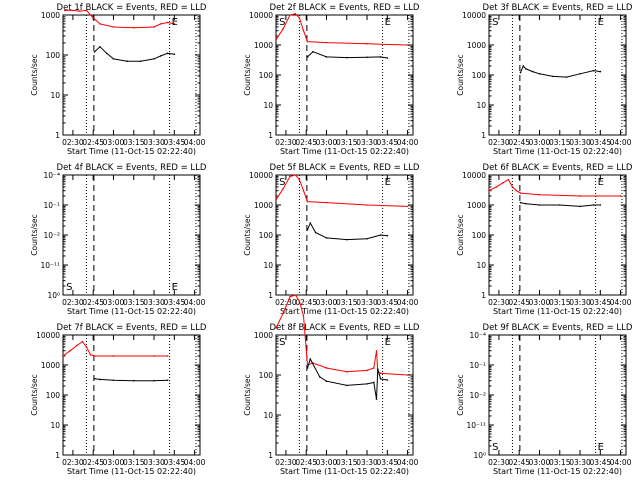 The height and width of the screenshot is (480, 640). I want to click on panel-title: Det 1f BLACK = Events, RED = LLD, so click(132, 8).